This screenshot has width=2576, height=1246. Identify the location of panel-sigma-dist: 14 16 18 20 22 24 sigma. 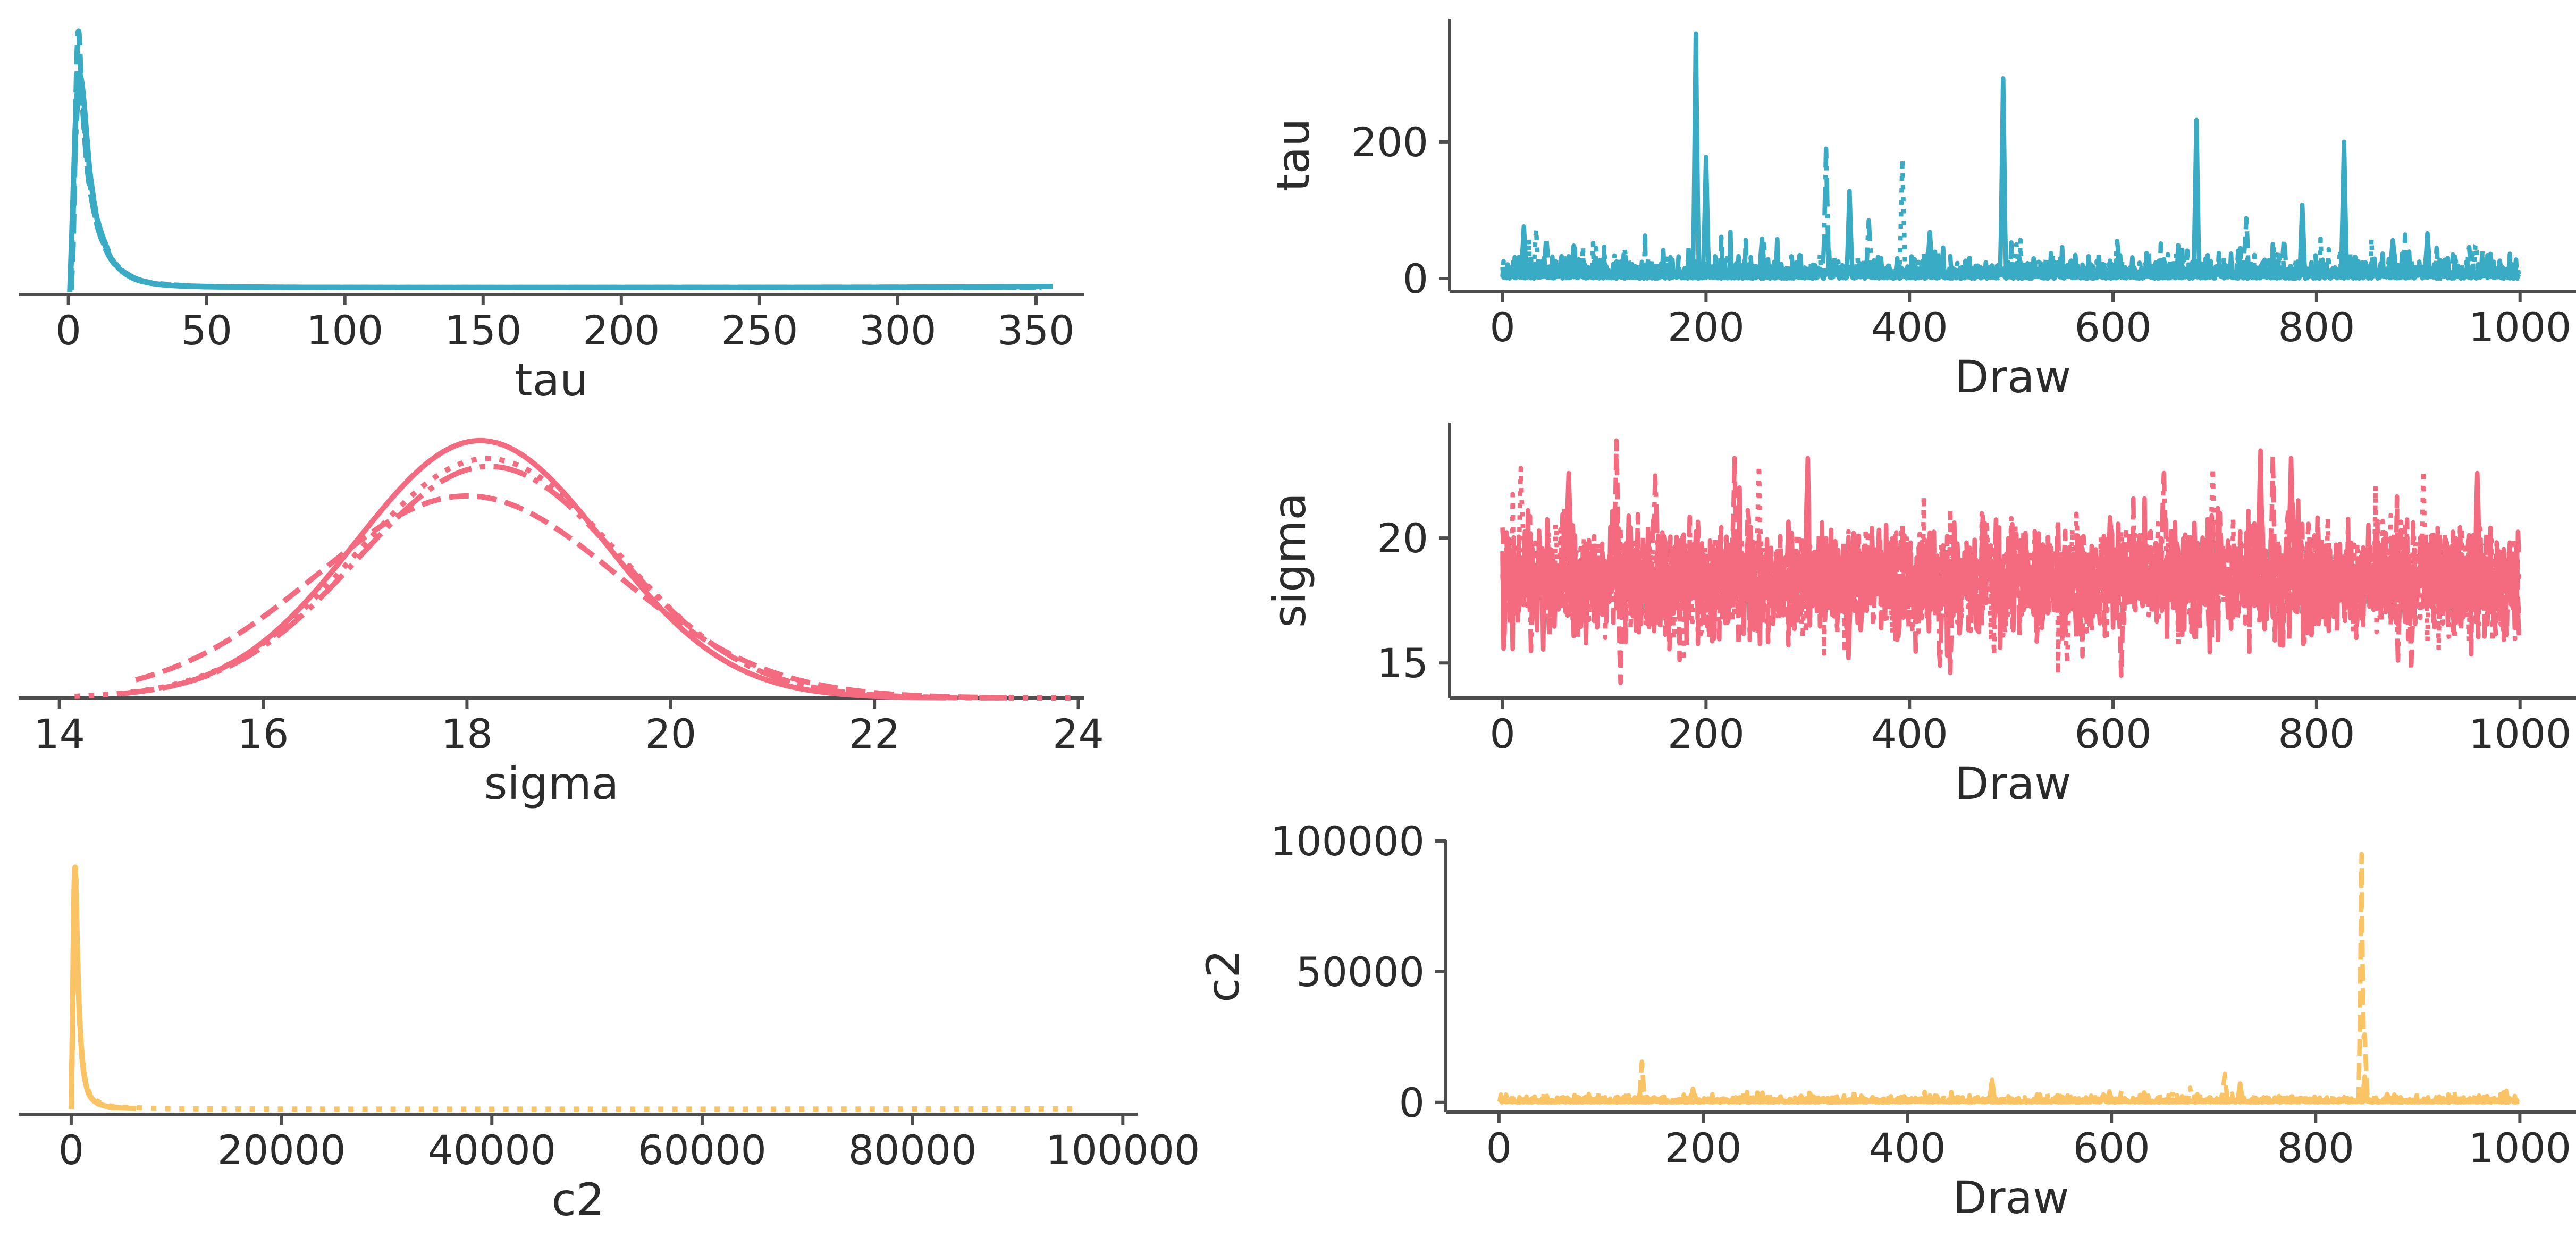
(561, 623).